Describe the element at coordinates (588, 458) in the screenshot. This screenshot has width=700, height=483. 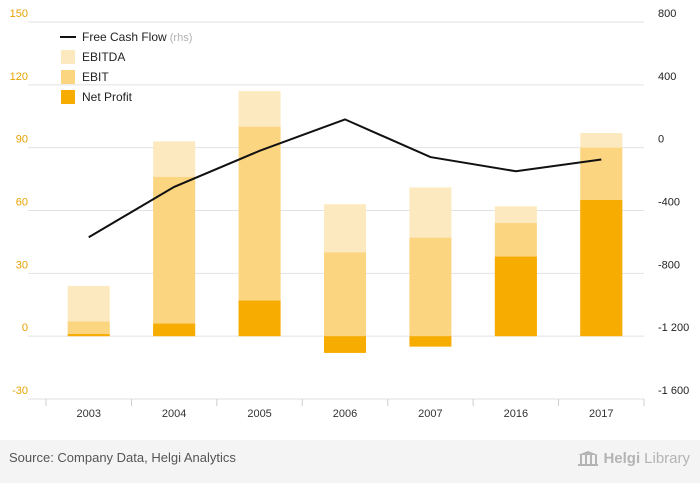
I see `library-columns-icon` at that location.